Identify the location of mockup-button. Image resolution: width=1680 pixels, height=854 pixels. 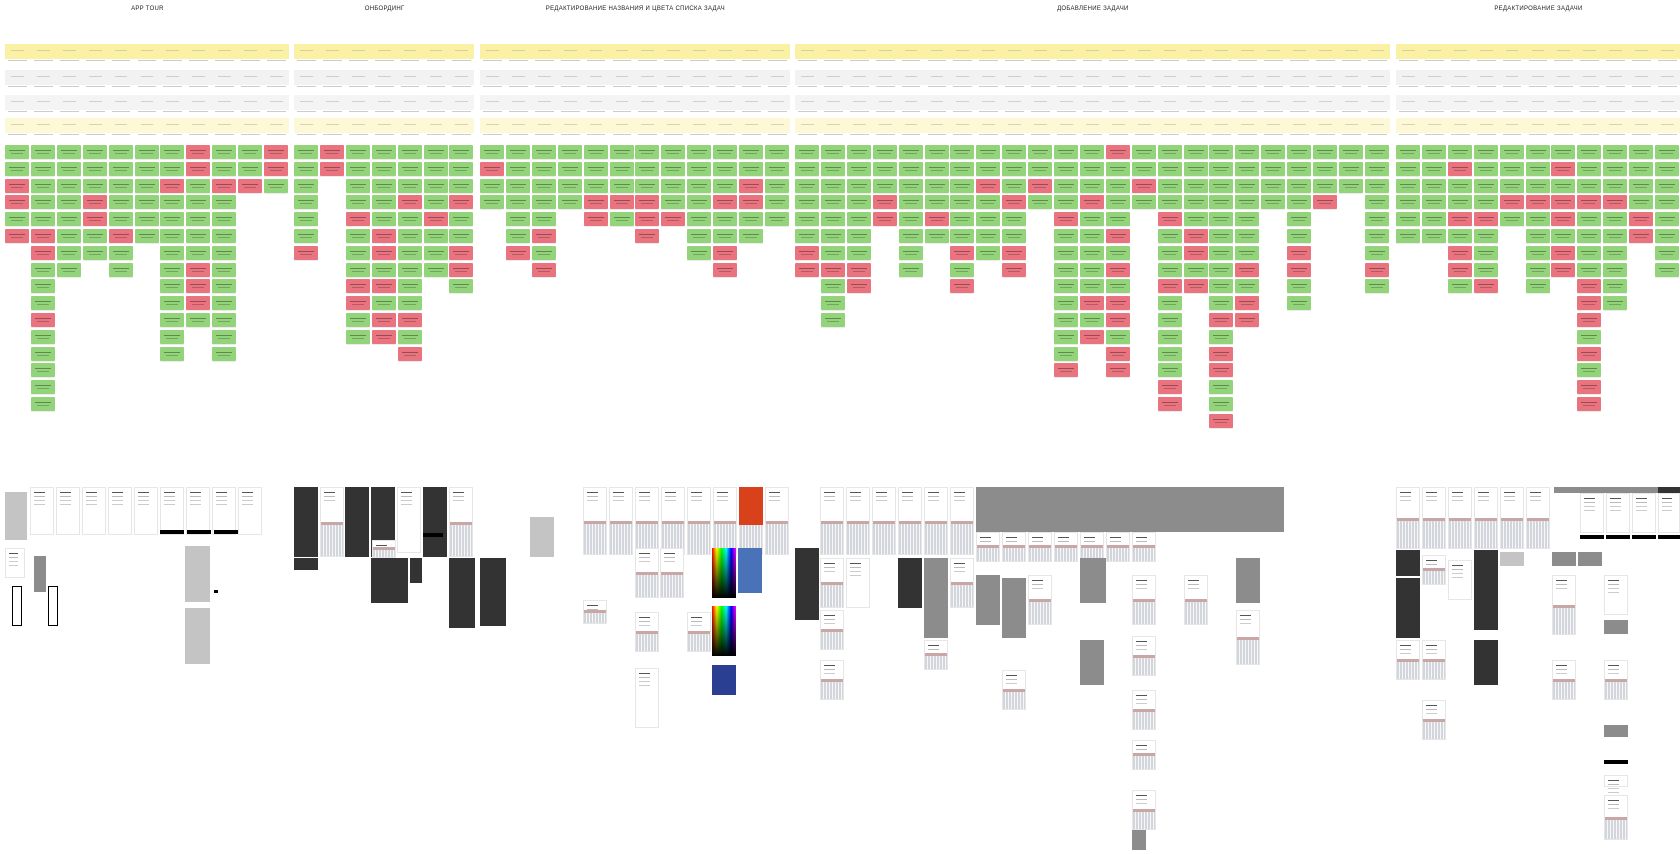
(199, 532).